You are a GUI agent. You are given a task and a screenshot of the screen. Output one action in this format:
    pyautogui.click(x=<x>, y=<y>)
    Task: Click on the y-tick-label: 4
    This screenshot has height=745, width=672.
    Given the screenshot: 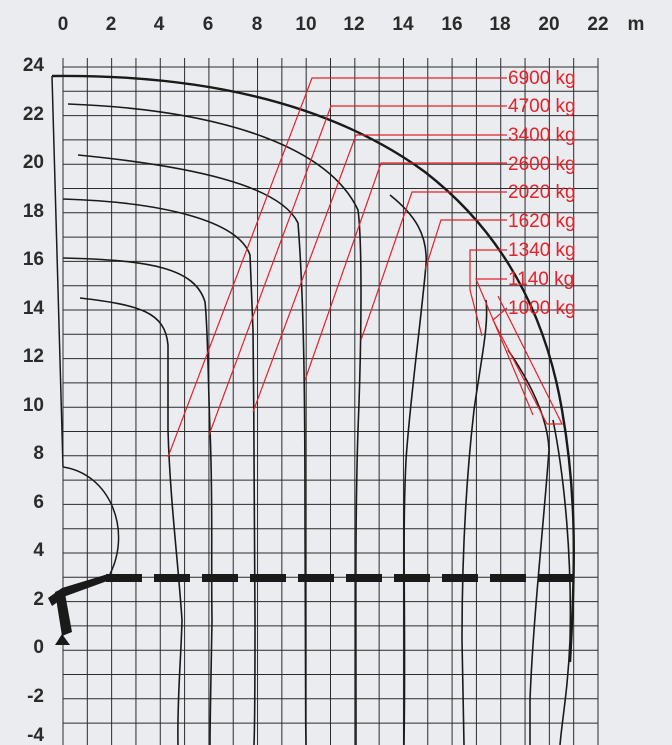 What is the action you would take?
    pyautogui.click(x=38, y=550)
    